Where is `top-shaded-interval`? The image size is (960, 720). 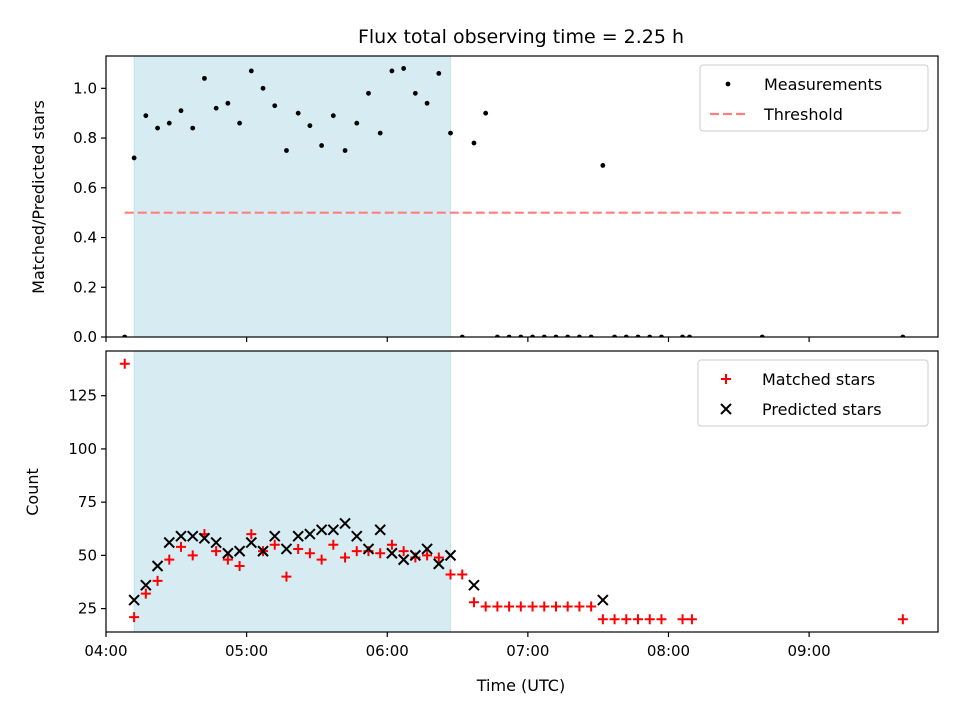 top-shaded-interval is located at coordinates (292, 196).